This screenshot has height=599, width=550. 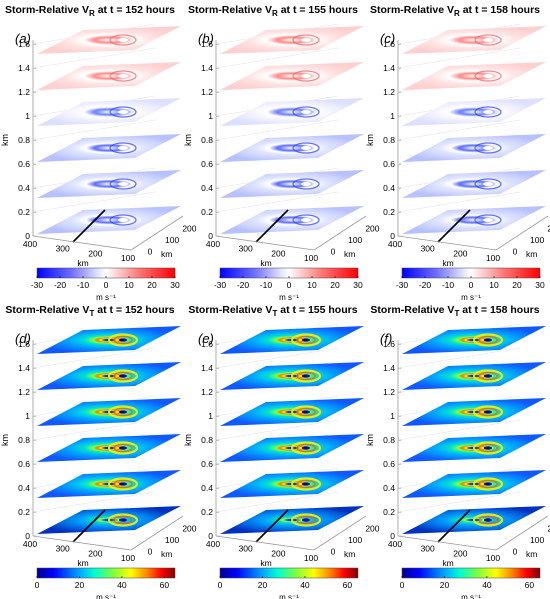 What do you see at coordinates (289, 573) in the screenshot?
I see `colorbar` at bounding box center [289, 573].